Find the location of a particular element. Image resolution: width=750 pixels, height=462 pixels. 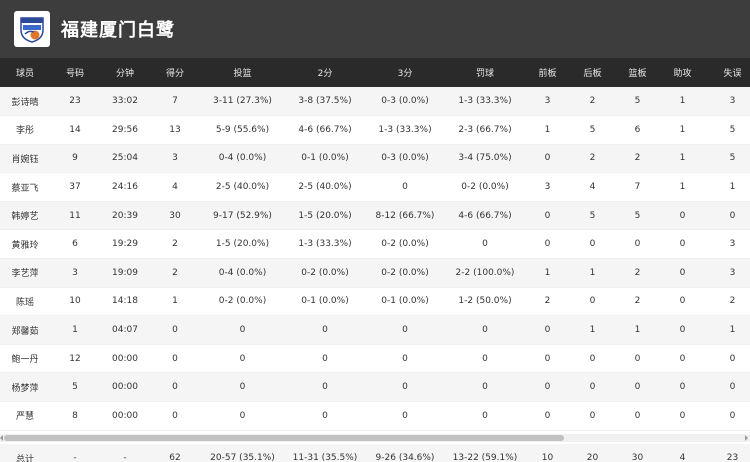

stat-cell-minutes: 14:18 is located at coordinates (125, 302).